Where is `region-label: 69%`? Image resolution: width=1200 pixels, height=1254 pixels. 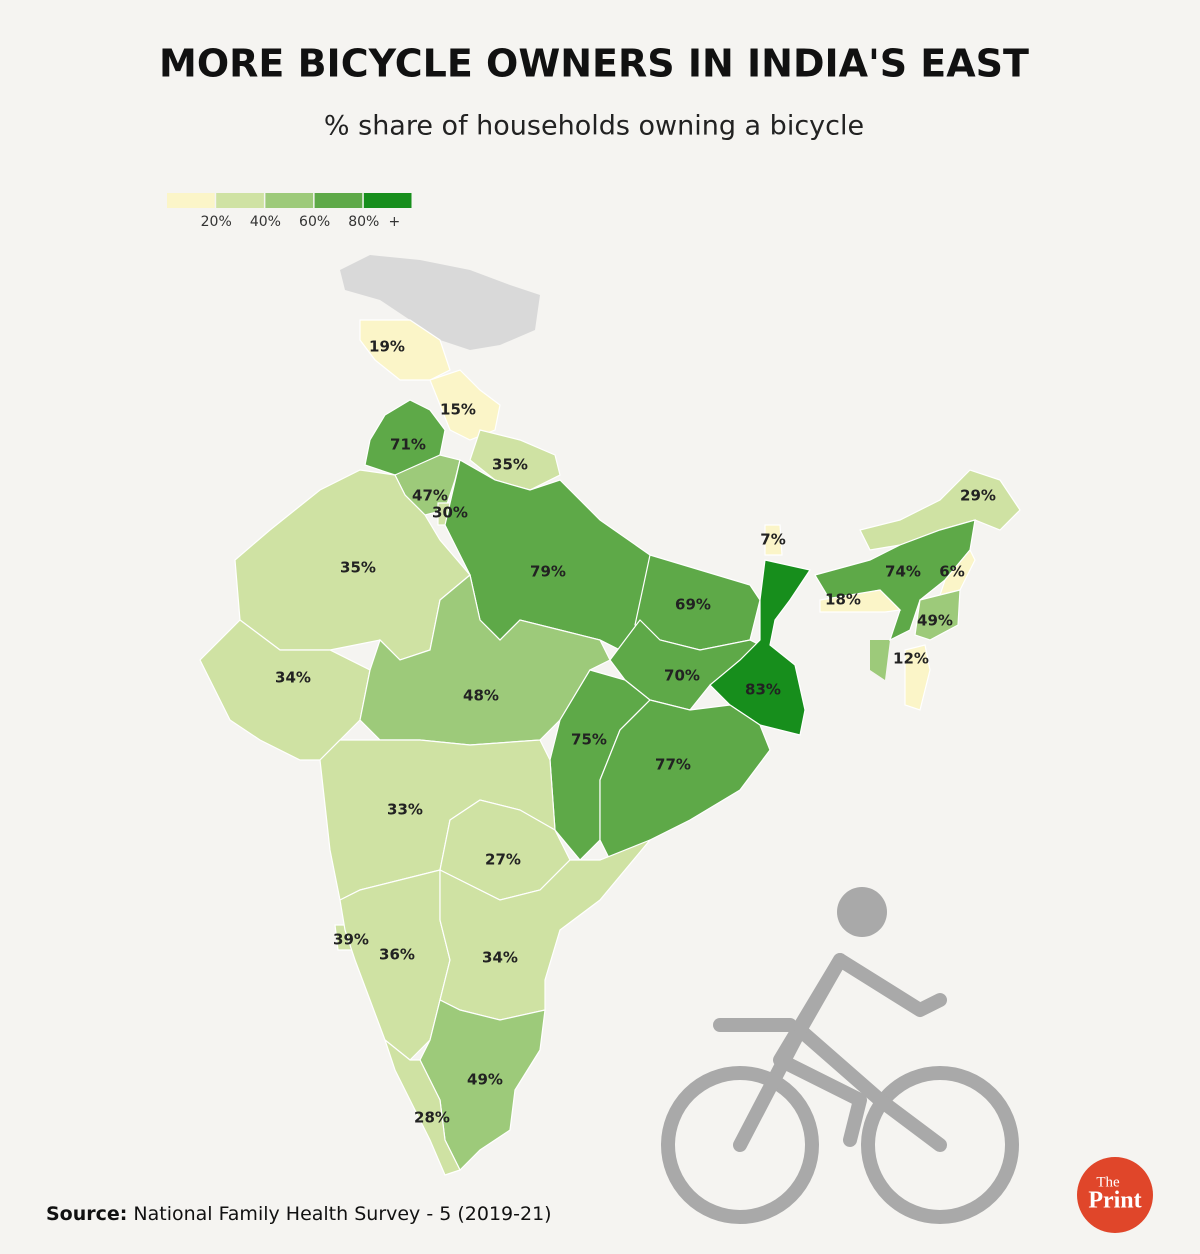
region-label: 69% is located at coordinates (693, 605).